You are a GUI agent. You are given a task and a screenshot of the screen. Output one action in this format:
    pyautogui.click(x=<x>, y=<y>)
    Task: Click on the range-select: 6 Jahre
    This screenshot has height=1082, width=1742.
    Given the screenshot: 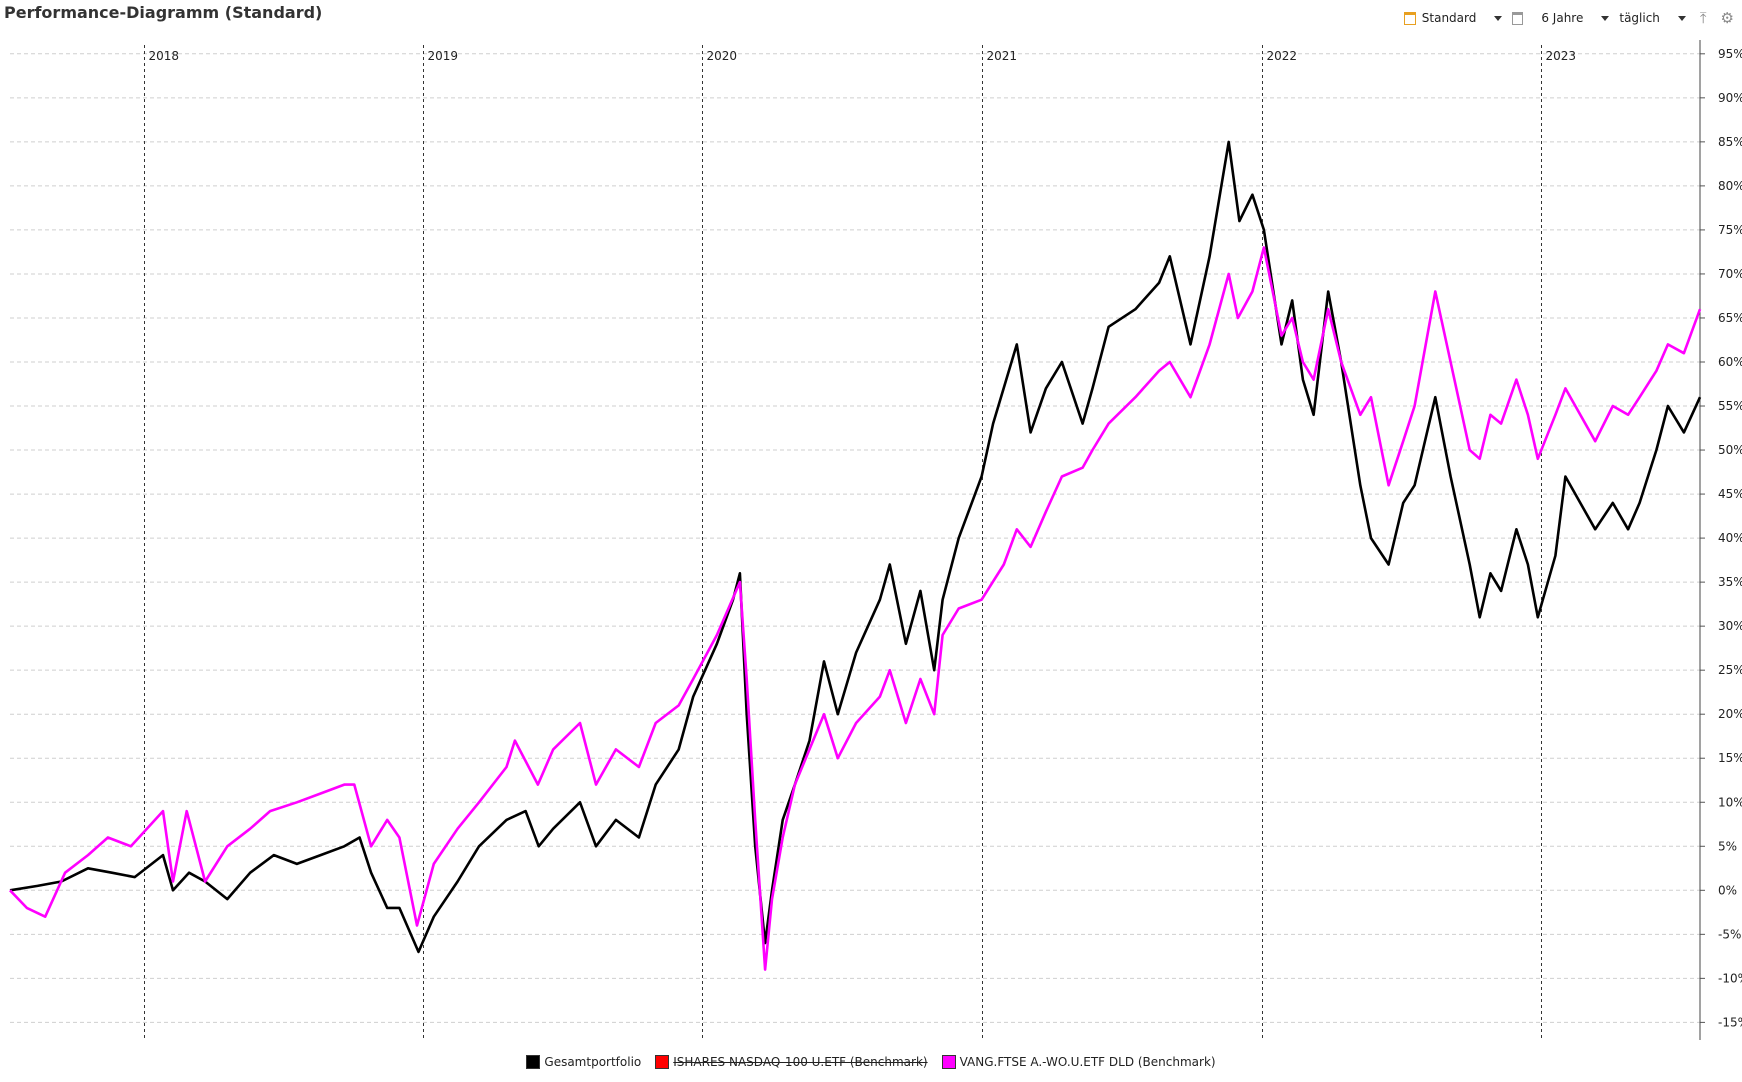 What is the action you would take?
    pyautogui.click(x=1561, y=18)
    